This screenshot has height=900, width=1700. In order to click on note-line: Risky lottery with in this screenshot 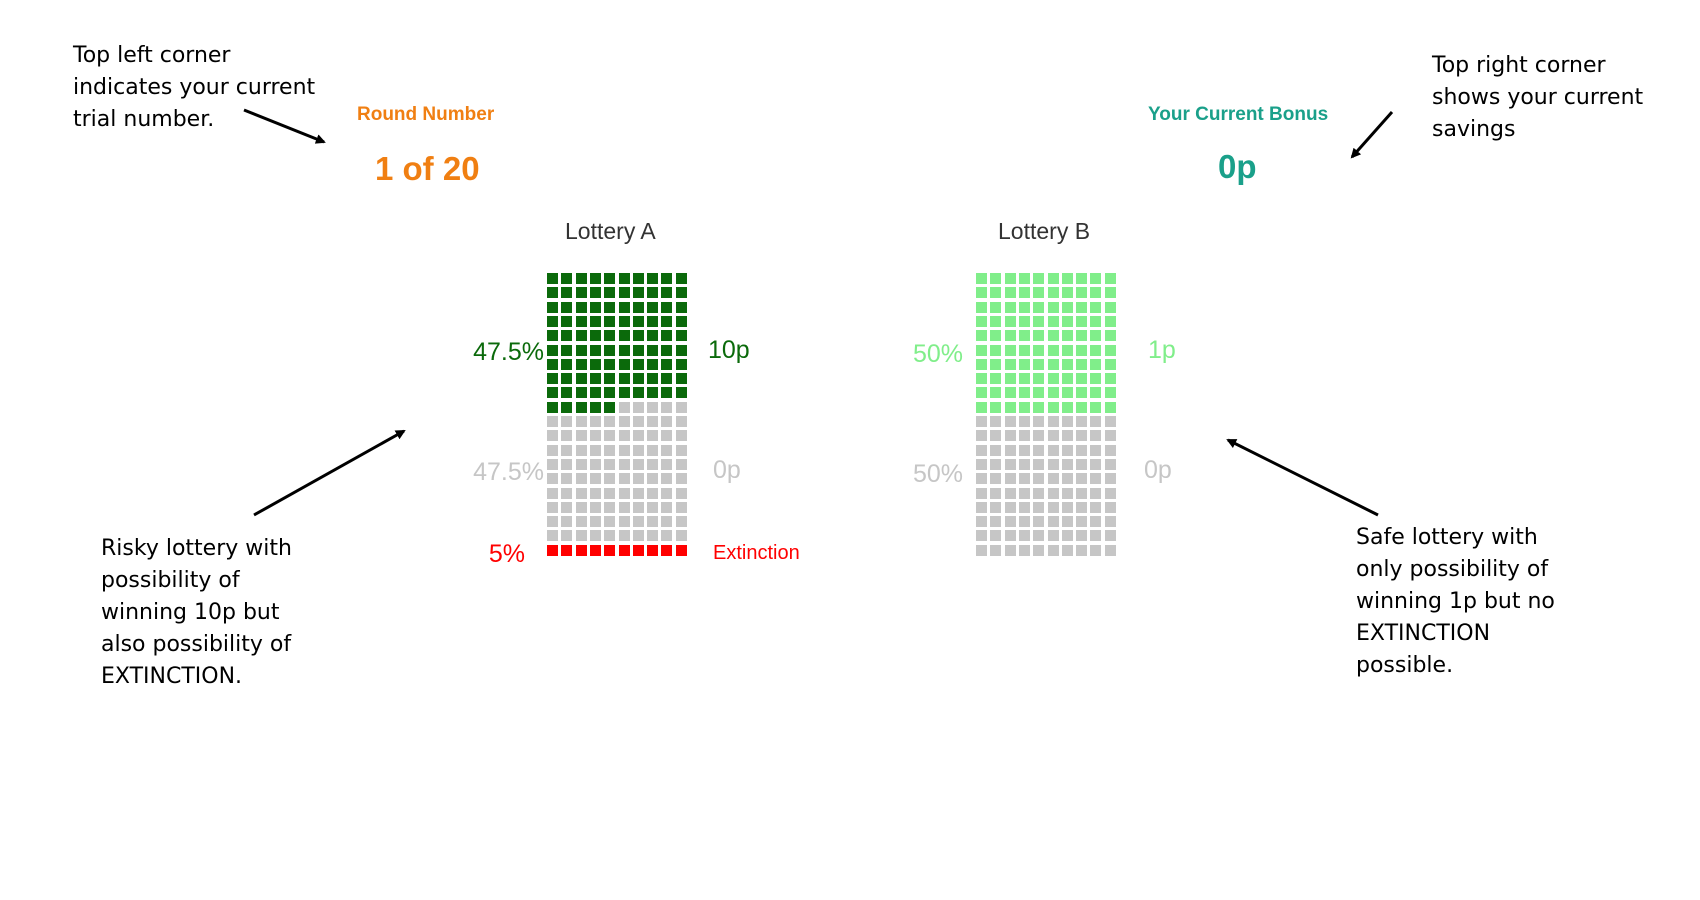, I will do `click(196, 548)`.